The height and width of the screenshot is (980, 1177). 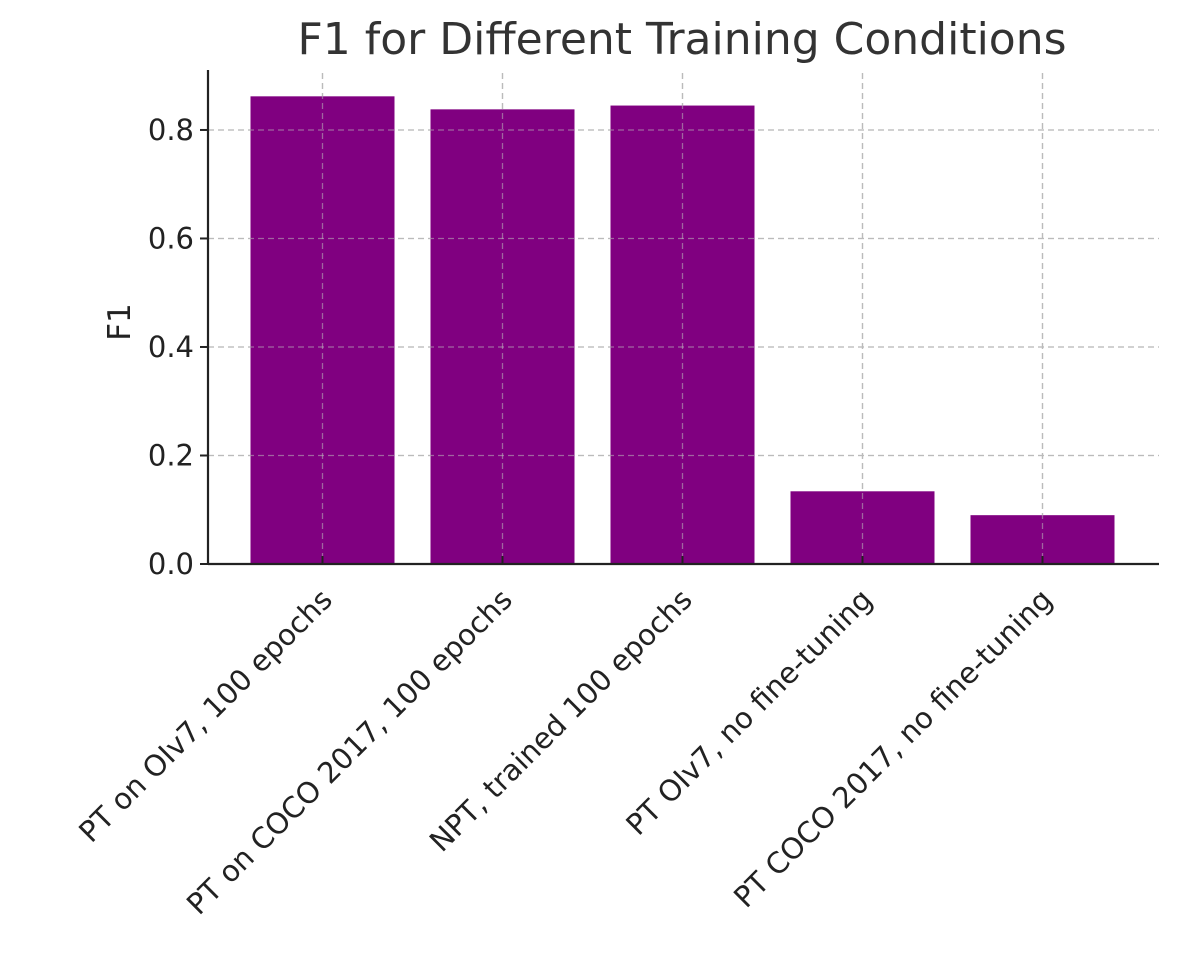 I want to click on chart-title: F1 for Different Training Conditions, so click(x=681, y=39).